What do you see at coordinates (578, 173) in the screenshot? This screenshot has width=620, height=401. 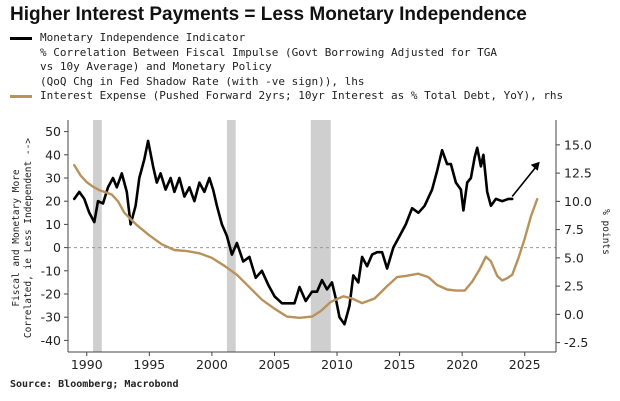 I see `right-tick-label-1: 12.5` at bounding box center [578, 173].